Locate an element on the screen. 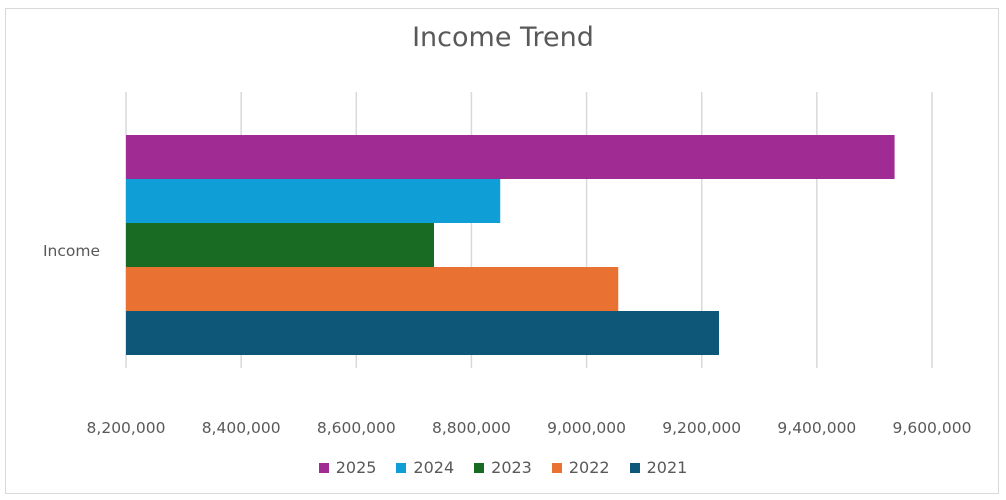 This screenshot has height=500, width=1006. bar-2025 is located at coordinates (510, 157).